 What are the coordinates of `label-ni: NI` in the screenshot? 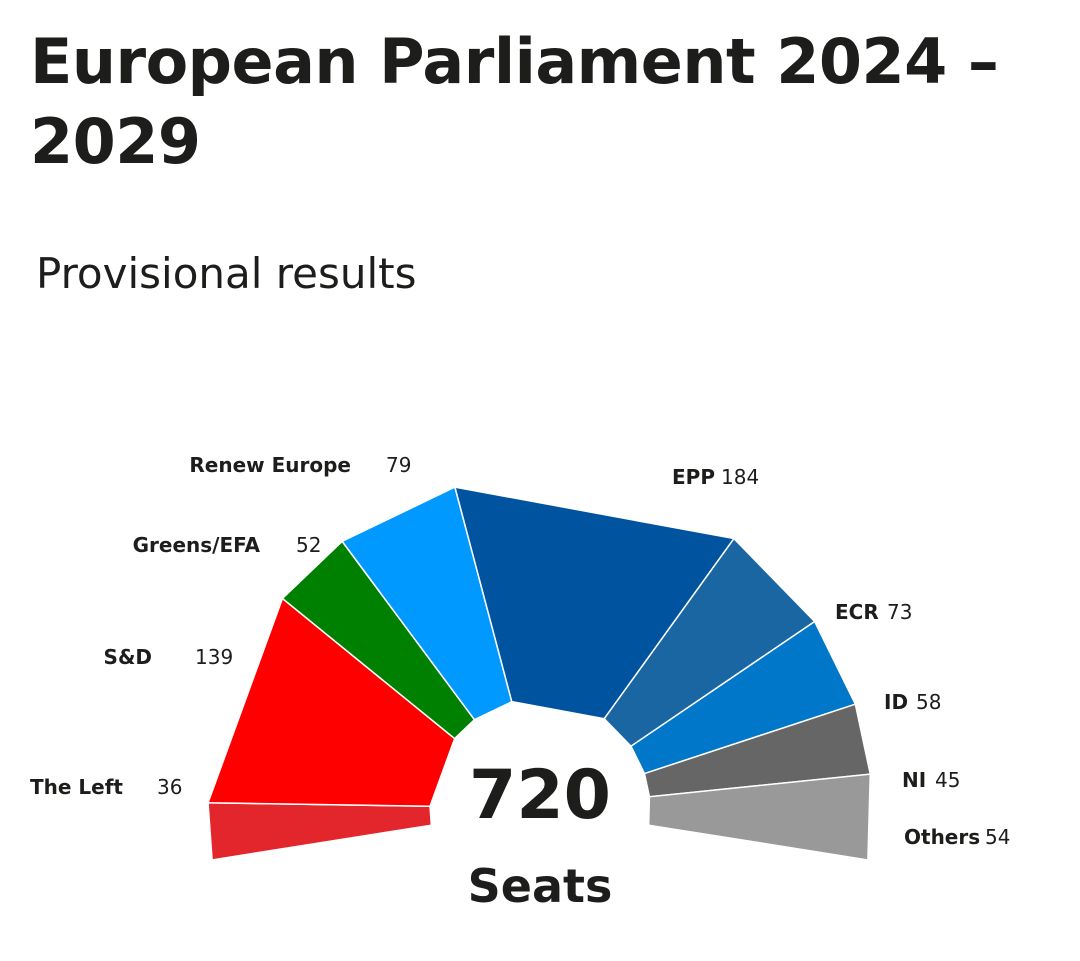 It's located at (914, 780).